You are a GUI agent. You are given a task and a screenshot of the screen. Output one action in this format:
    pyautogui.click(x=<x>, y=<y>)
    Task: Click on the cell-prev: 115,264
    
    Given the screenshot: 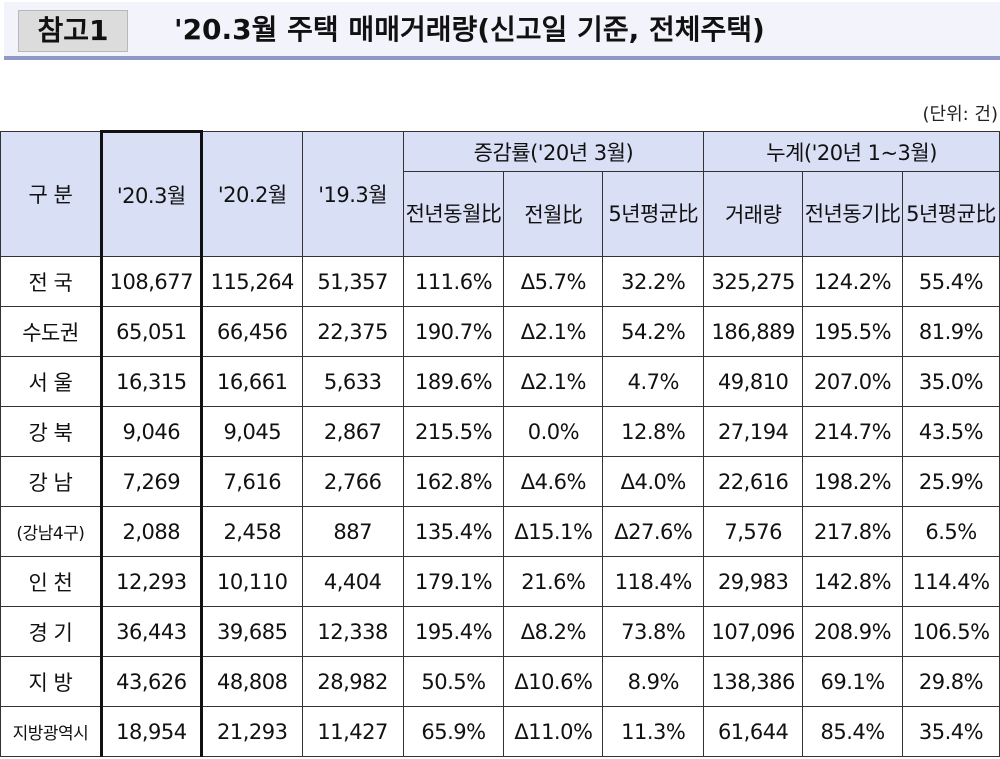 What is the action you would take?
    pyautogui.click(x=251, y=281)
    